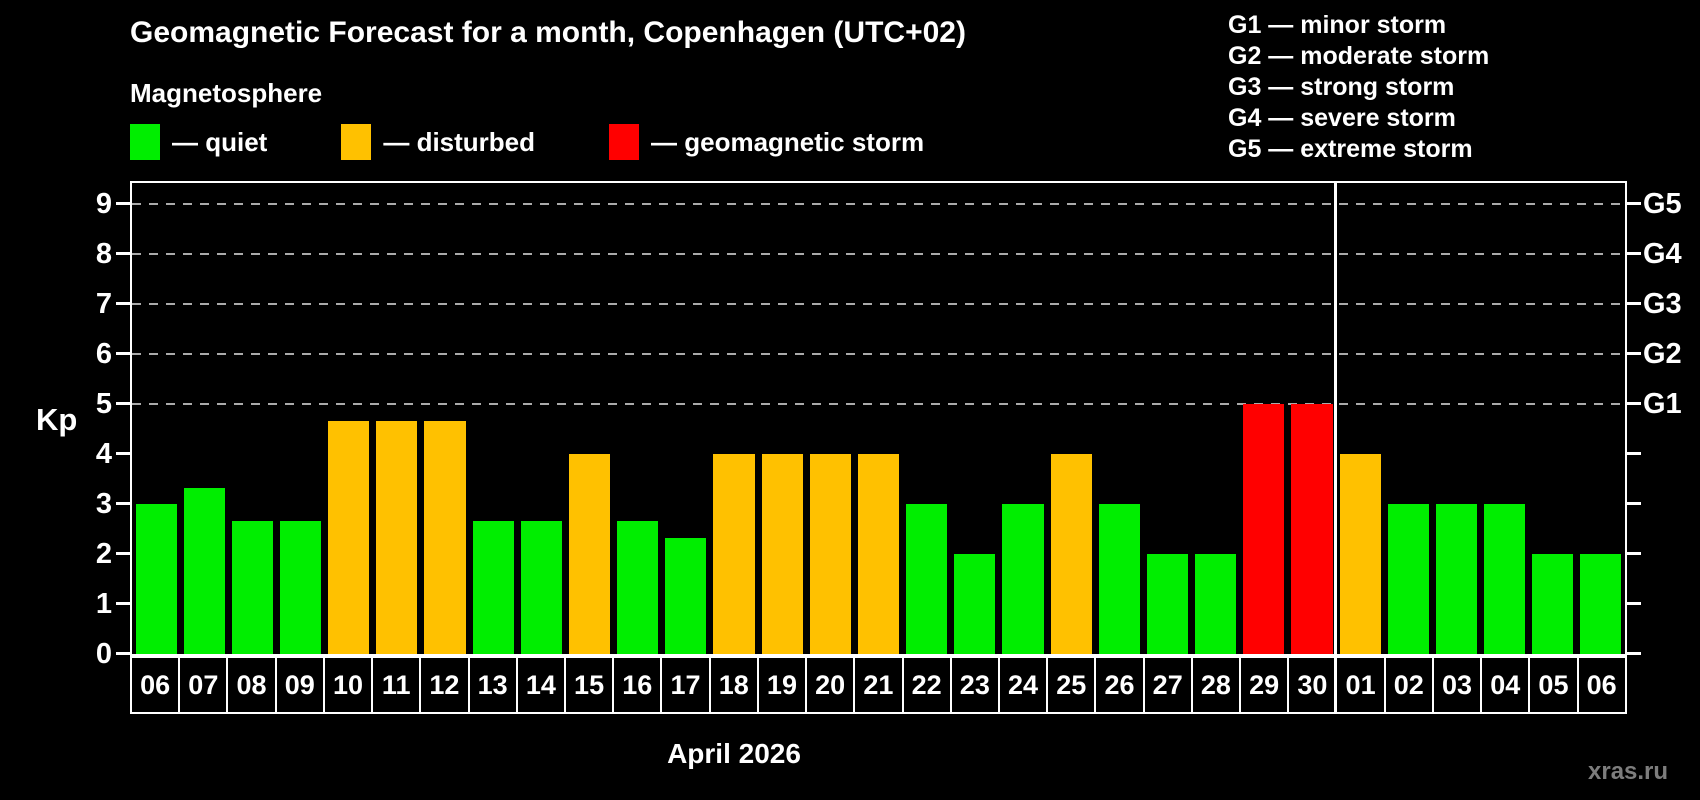 The height and width of the screenshot is (800, 1700). I want to click on legend-item-disturbed: — disturbed, so click(438, 142).